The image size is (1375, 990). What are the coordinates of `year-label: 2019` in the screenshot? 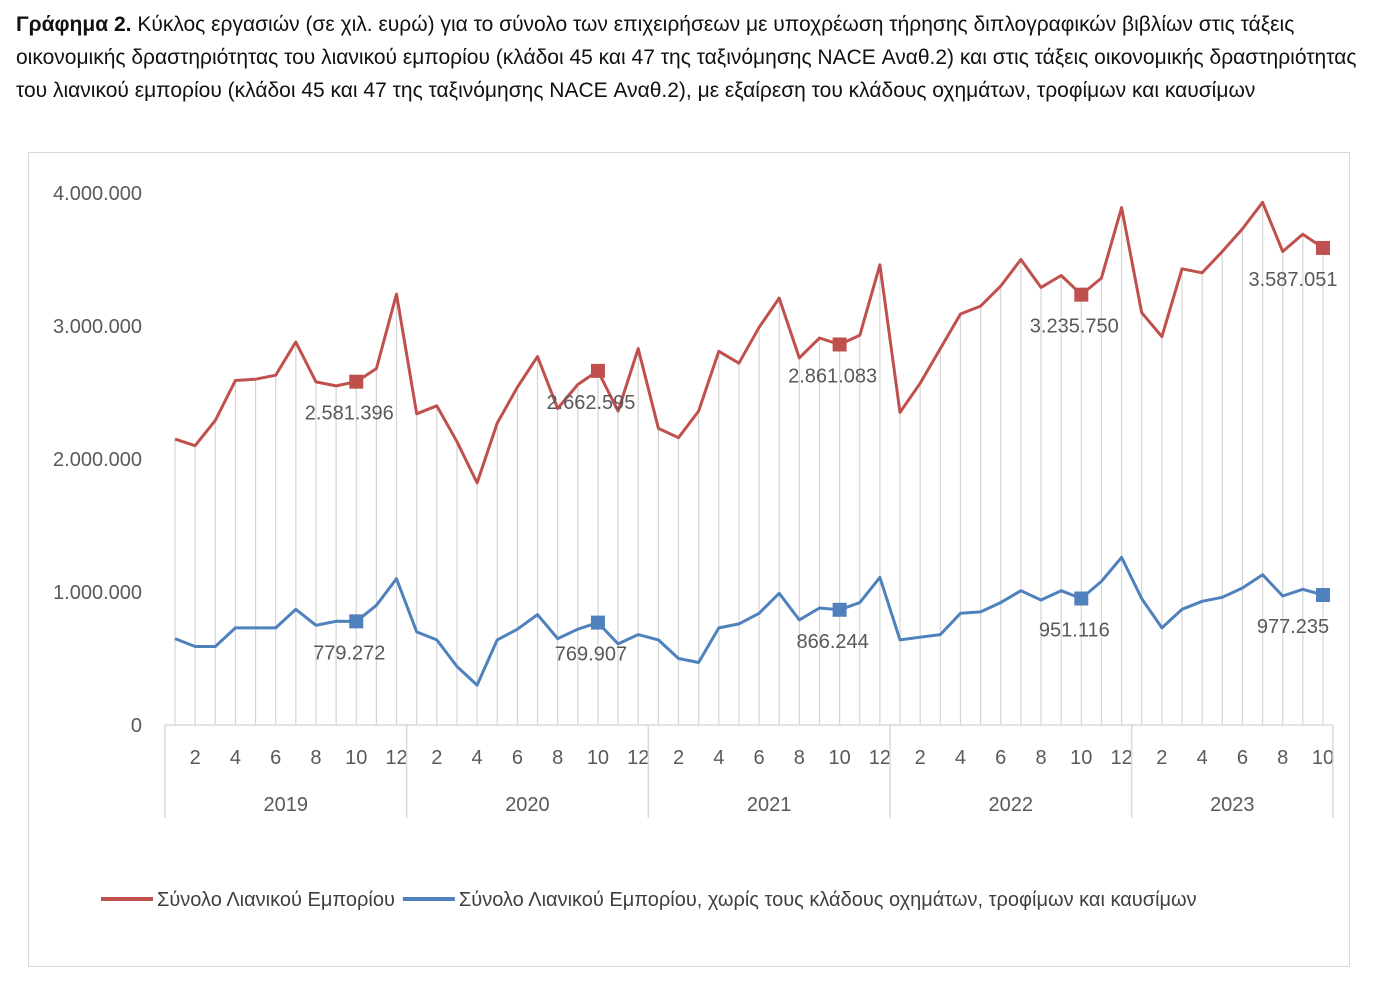 It's located at (286, 805).